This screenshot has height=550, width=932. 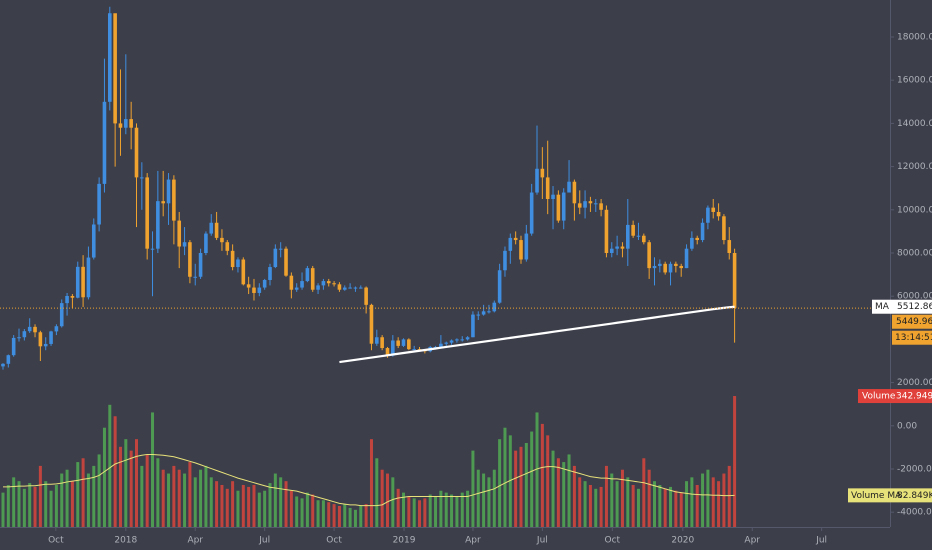 I want to click on volume-tag-name: Volume, so click(x=879, y=397).